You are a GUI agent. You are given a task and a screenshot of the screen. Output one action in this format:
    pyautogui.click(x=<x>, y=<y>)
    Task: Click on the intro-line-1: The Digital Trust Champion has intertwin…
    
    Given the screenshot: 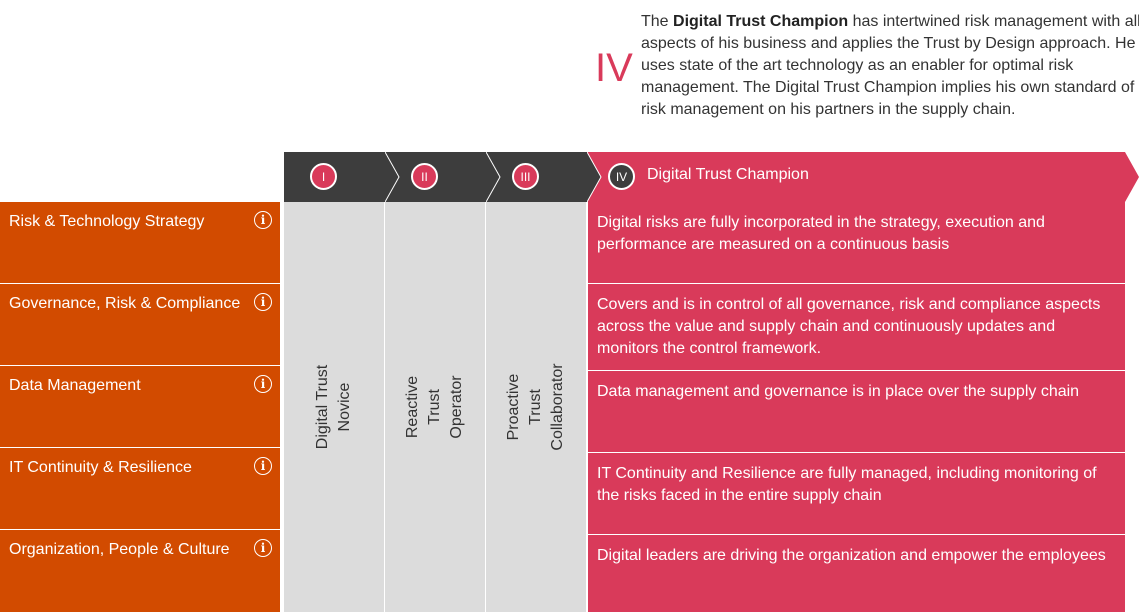 What is the action you would take?
    pyautogui.click(x=890, y=21)
    